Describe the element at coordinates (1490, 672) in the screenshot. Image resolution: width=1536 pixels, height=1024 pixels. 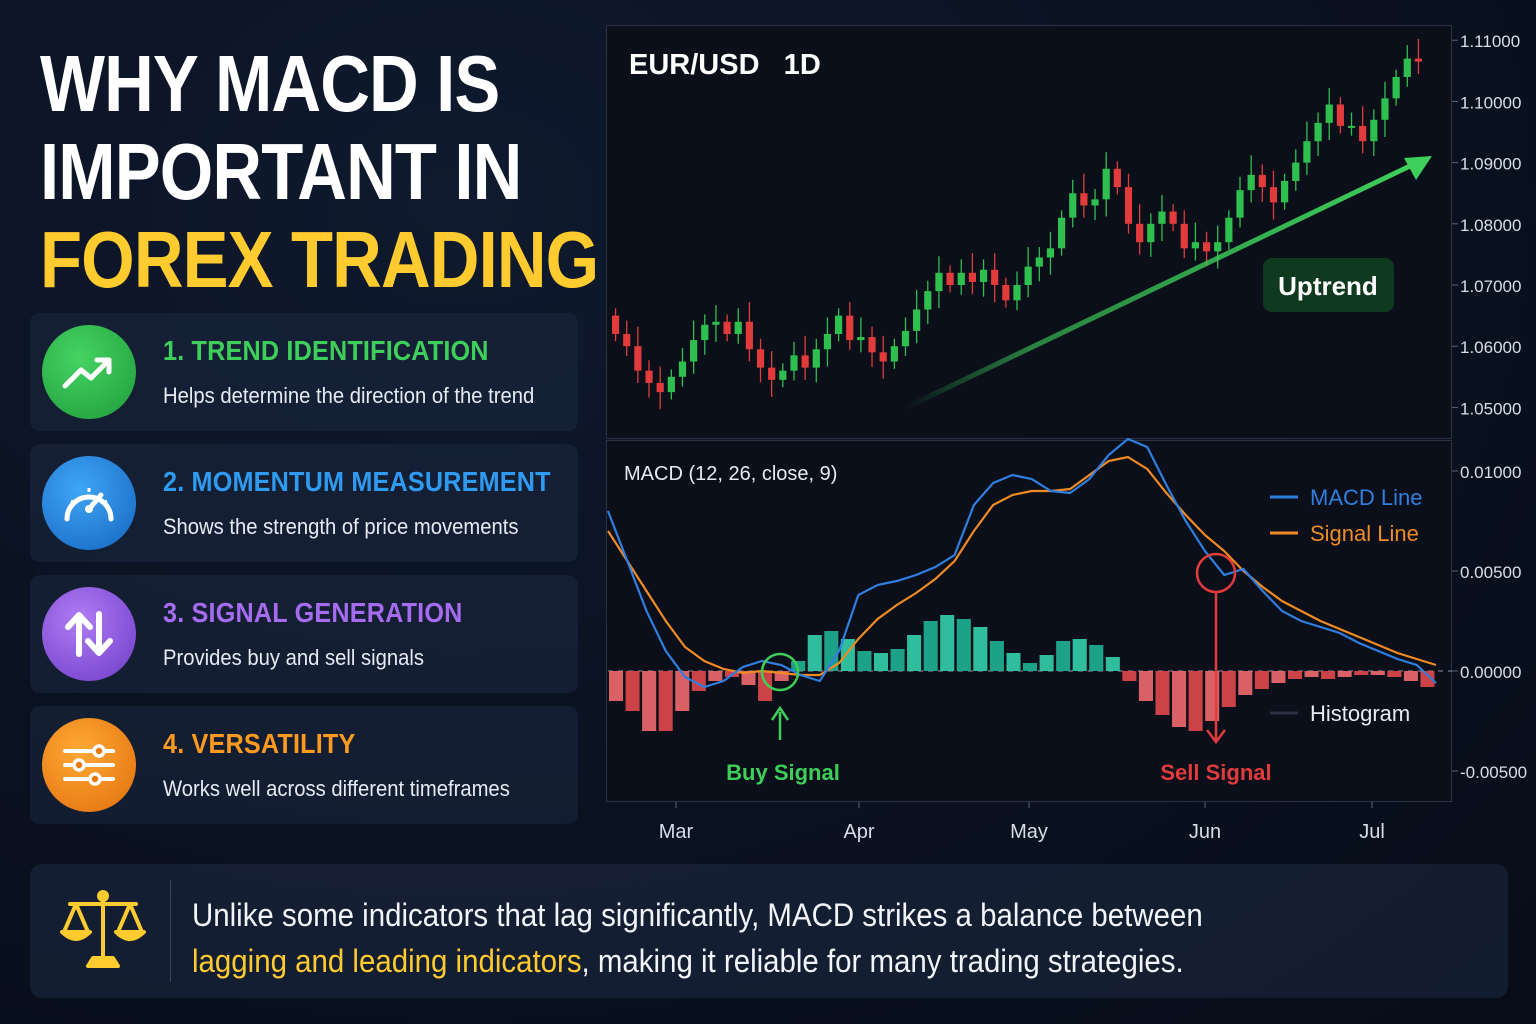
I see `macd-y-tick-label: 0.00000` at that location.